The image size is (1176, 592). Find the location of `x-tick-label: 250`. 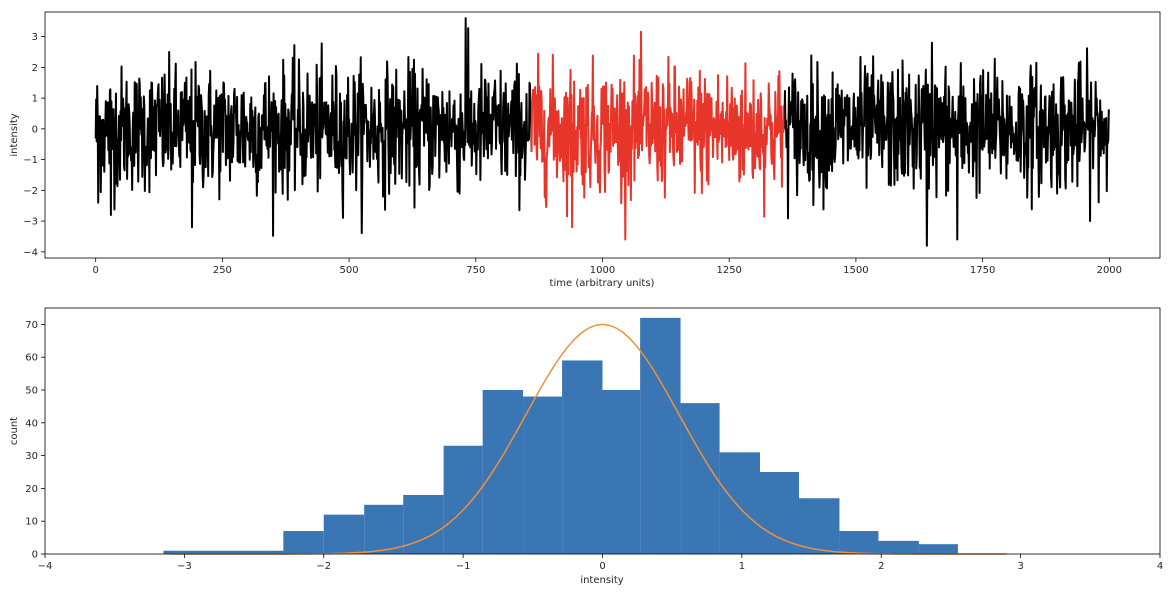

x-tick-label: 250 is located at coordinates (222, 270).